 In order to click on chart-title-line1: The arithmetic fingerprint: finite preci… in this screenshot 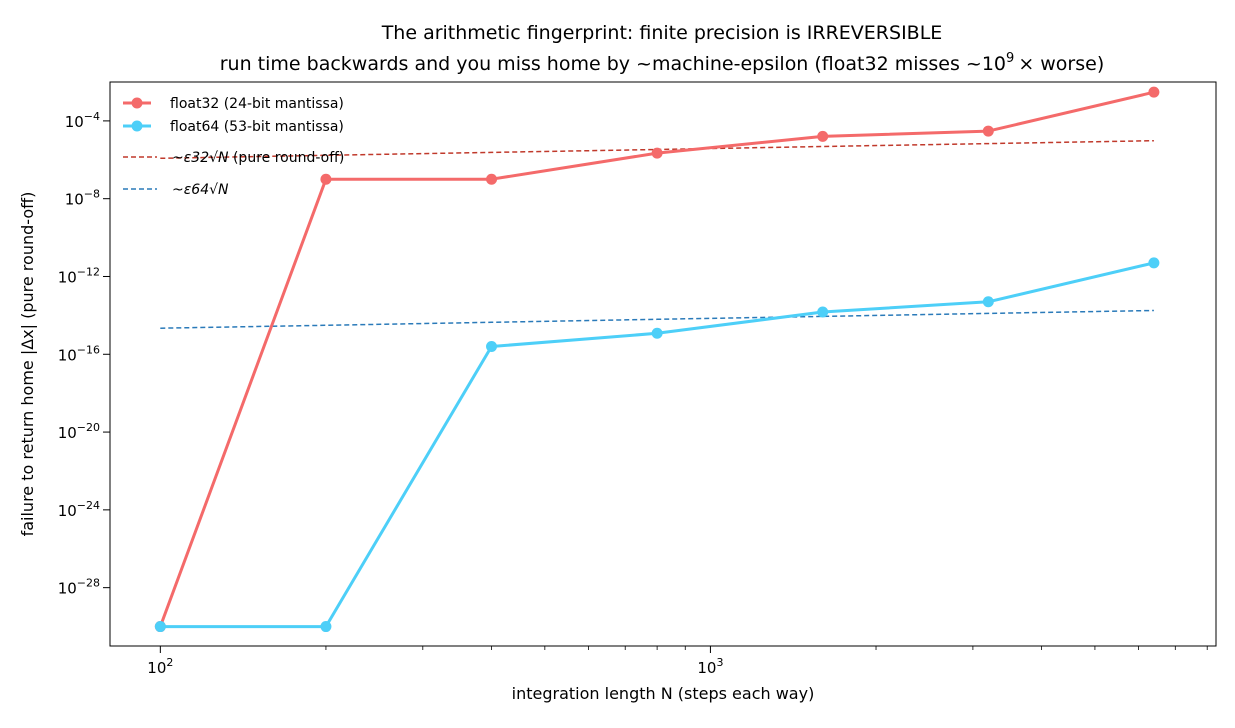, I will do `click(662, 33)`.